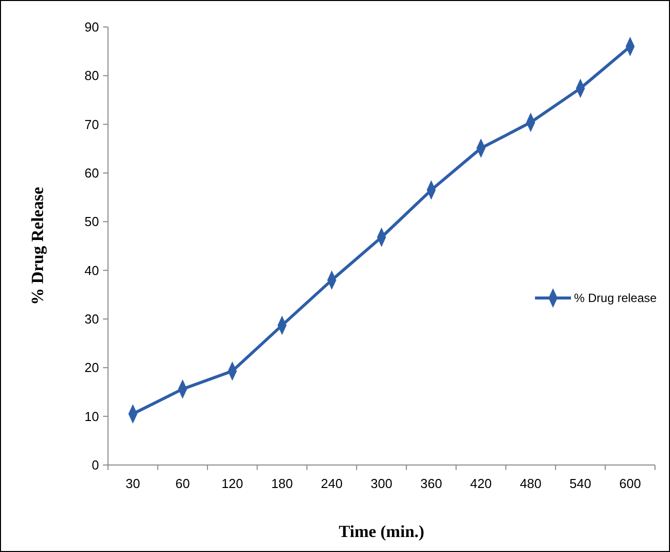 The image size is (670, 552). Describe the element at coordinates (91, 319) in the screenshot. I see `y-tick-label: 30` at that location.